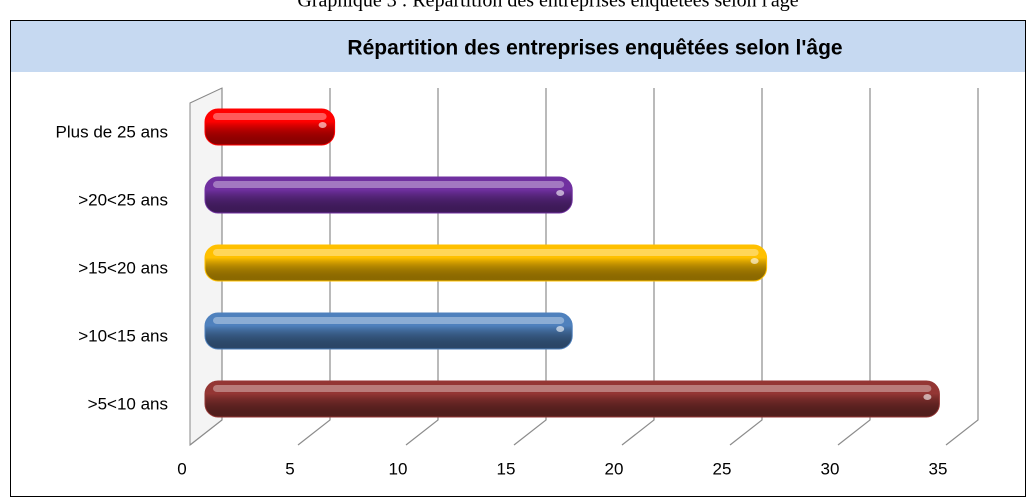  What do you see at coordinates (398, 468) in the screenshot?
I see `x-tick-label: 10` at bounding box center [398, 468].